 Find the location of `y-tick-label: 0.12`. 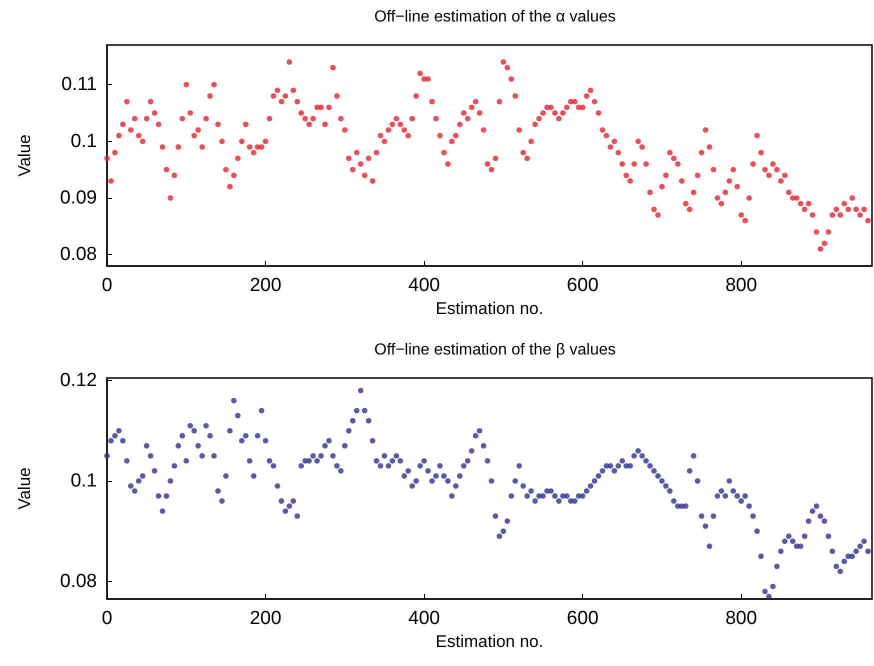

y-tick-label: 0.12 is located at coordinates (78, 381).